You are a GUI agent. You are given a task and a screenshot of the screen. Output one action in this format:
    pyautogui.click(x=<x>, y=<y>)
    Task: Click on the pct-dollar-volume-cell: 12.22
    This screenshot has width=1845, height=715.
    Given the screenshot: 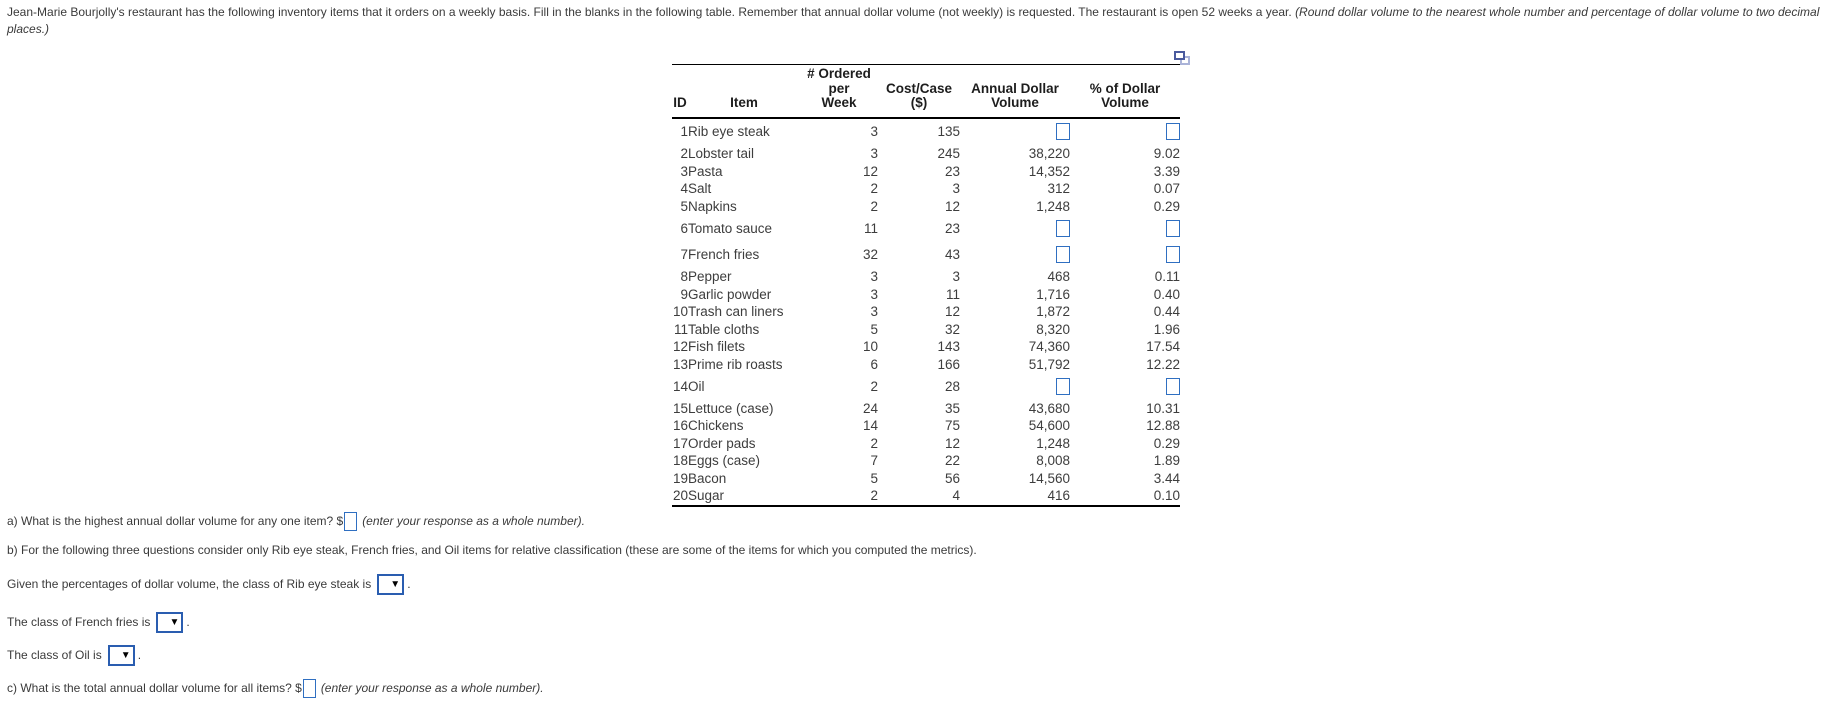 What is the action you would take?
    pyautogui.click(x=1163, y=364)
    